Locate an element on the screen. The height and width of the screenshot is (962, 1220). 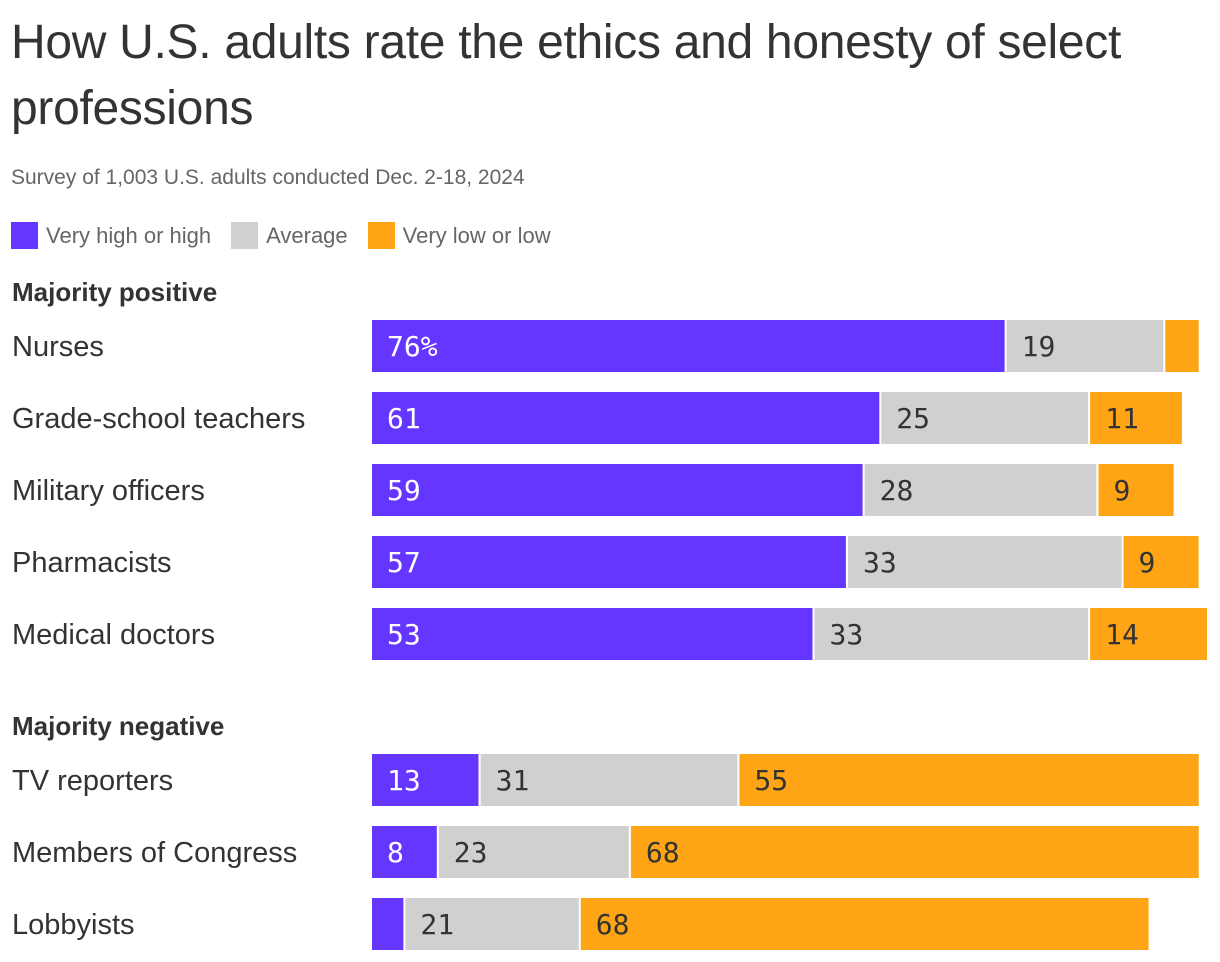
legend-item-low: Very low or low is located at coordinates (459, 235).